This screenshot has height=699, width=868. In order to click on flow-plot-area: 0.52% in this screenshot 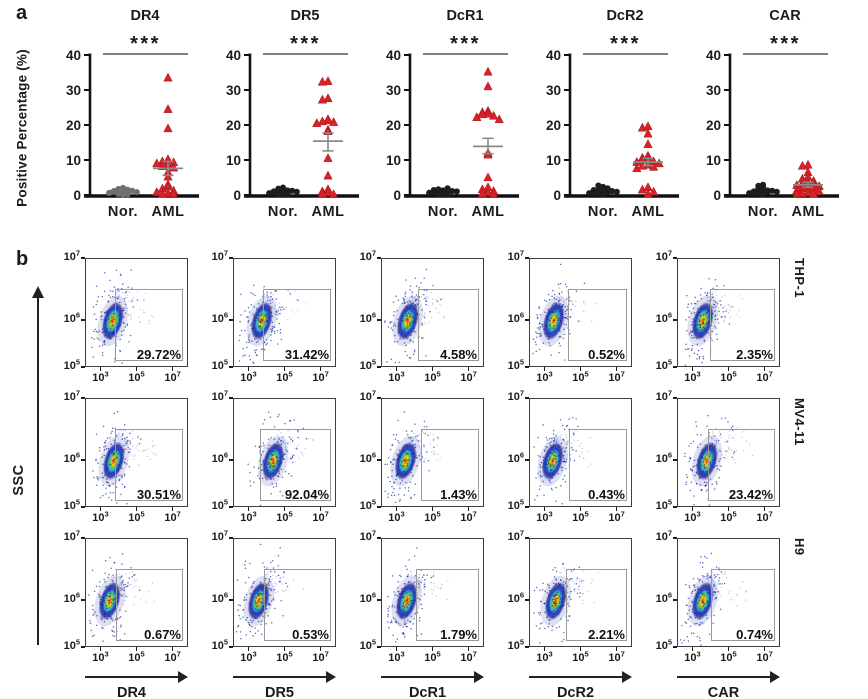, I will do `click(580, 312)`.